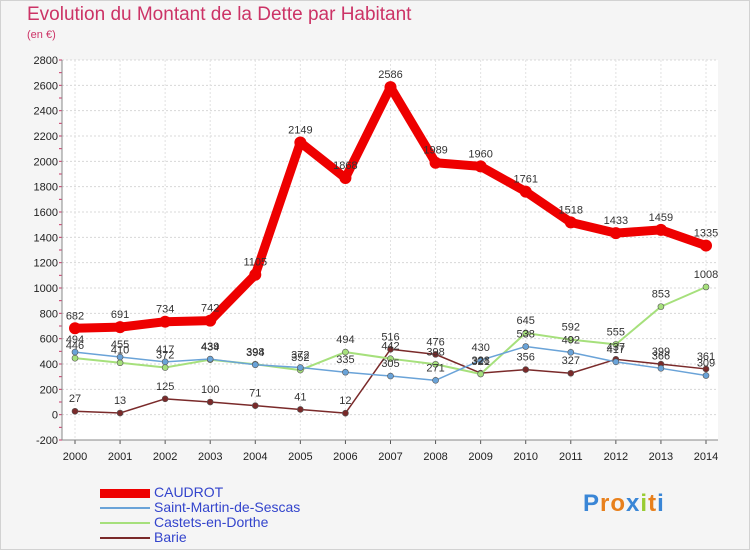  Describe the element at coordinates (255, 394) in the screenshot. I see `data-label: 71` at that location.